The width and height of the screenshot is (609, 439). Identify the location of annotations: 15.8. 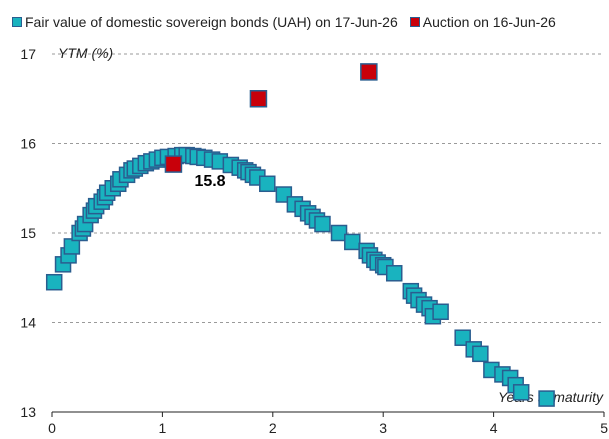
(209, 181).